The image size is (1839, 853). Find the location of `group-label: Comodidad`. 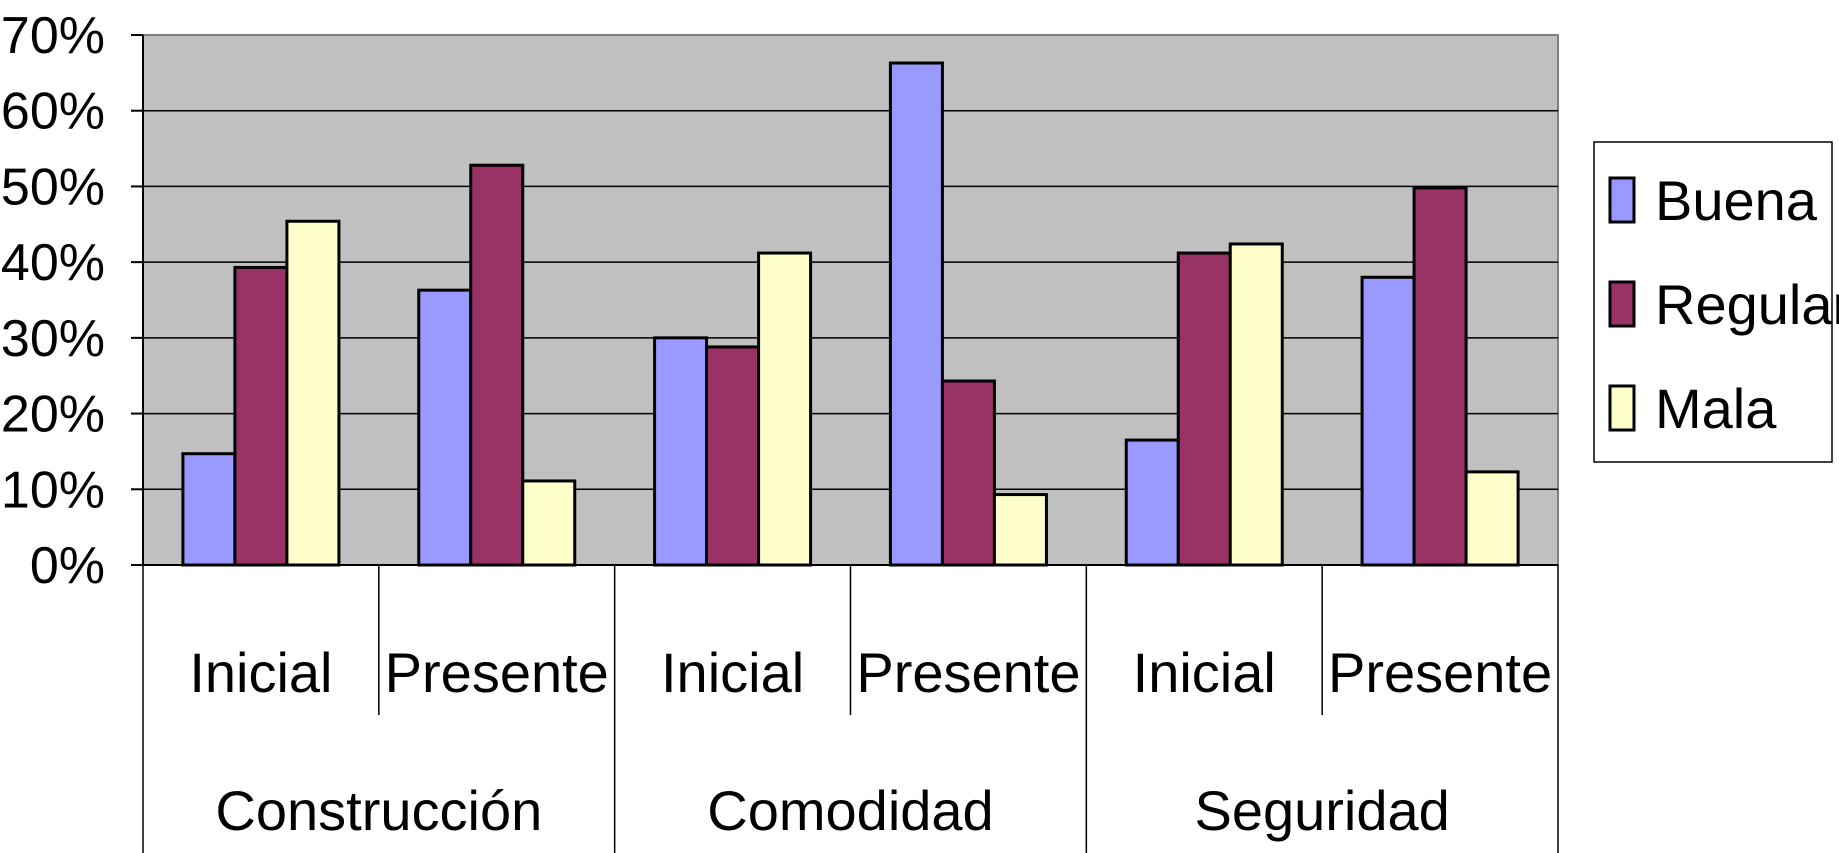

group-label: Comodidad is located at coordinates (850, 810).